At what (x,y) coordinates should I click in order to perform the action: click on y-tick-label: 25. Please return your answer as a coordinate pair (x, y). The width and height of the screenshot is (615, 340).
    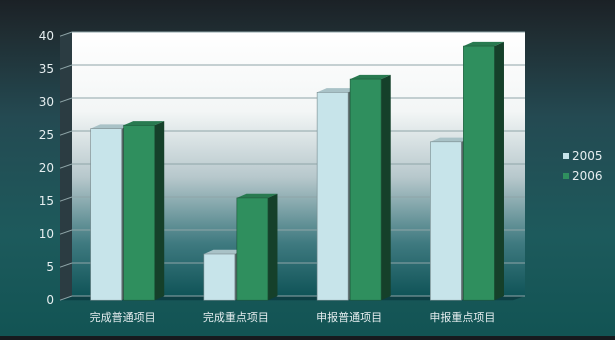
    Looking at the image, I should click on (46, 135).